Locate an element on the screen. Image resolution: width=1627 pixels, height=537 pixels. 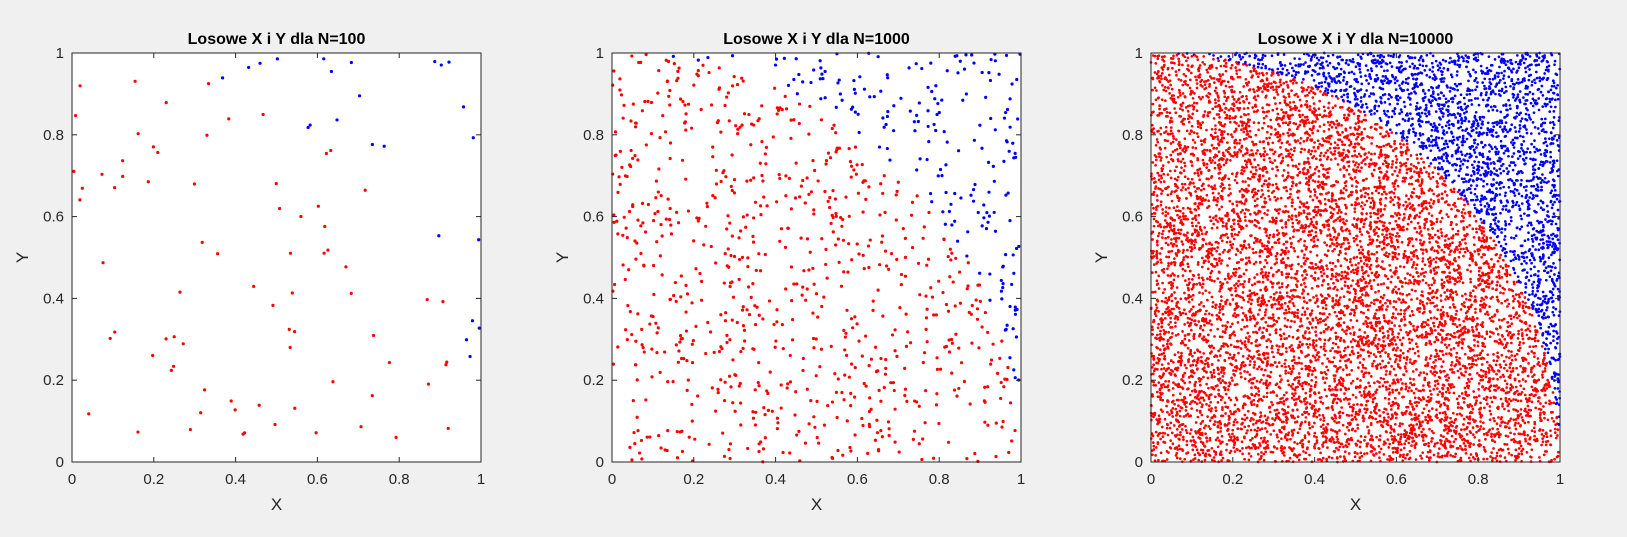
y-tick-label: 1 is located at coordinates (600, 53).